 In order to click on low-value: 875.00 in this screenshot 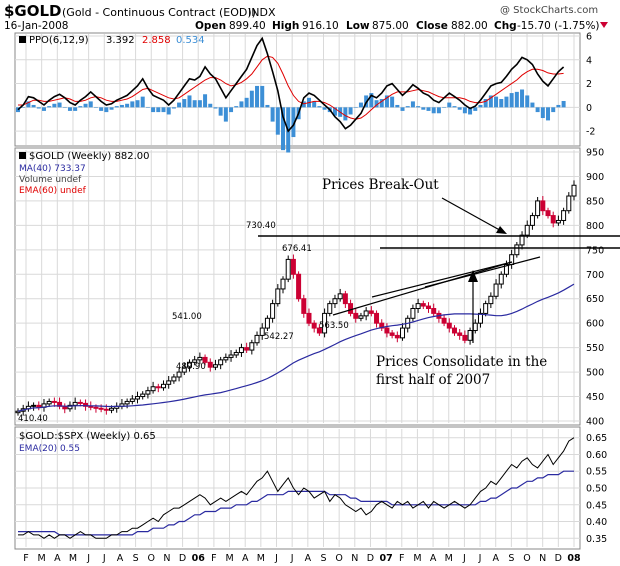, I will do `click(390, 26)`.